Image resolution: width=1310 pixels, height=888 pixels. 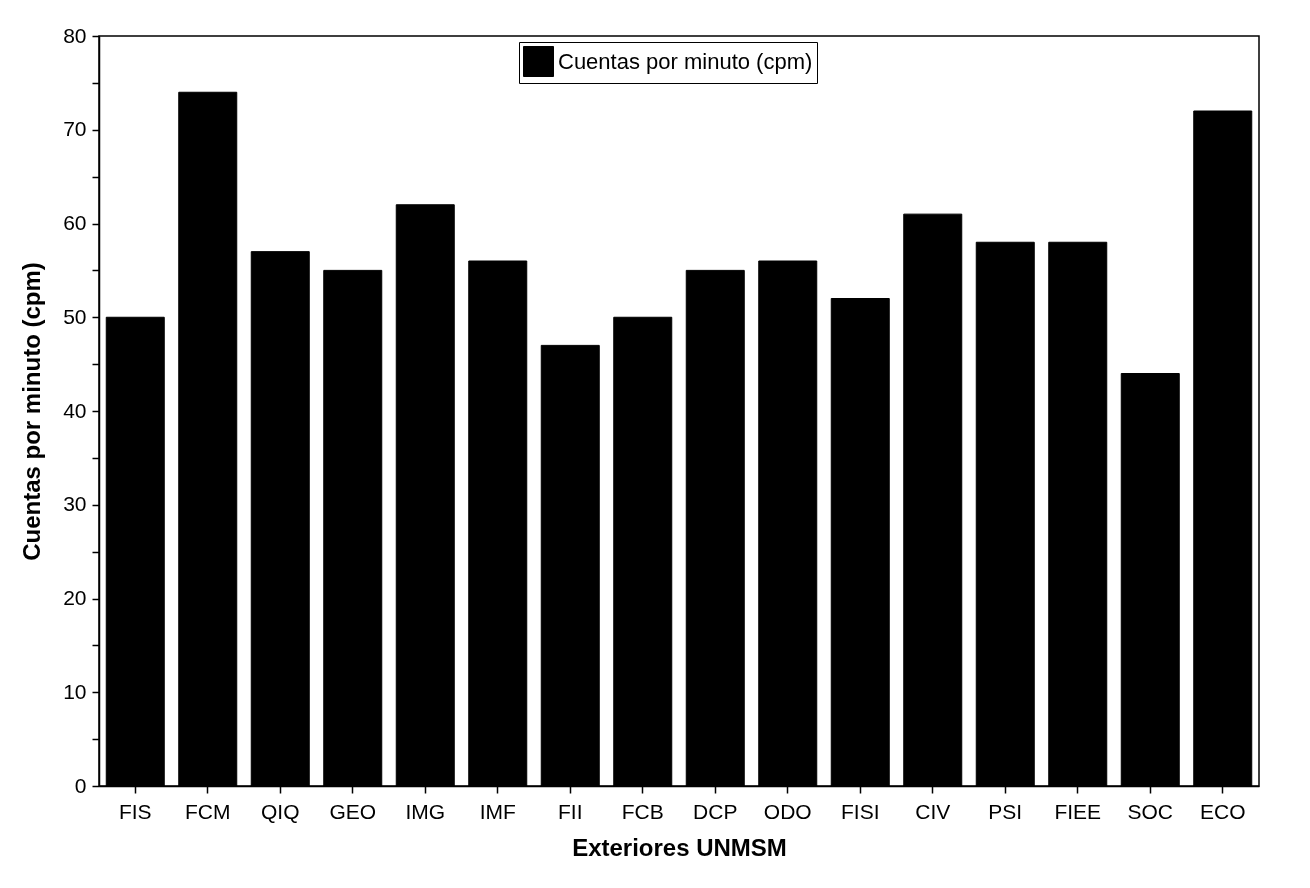 What do you see at coordinates (685, 61) in the screenshot?
I see `legend-label: Cuentas por minuto (cpm)` at bounding box center [685, 61].